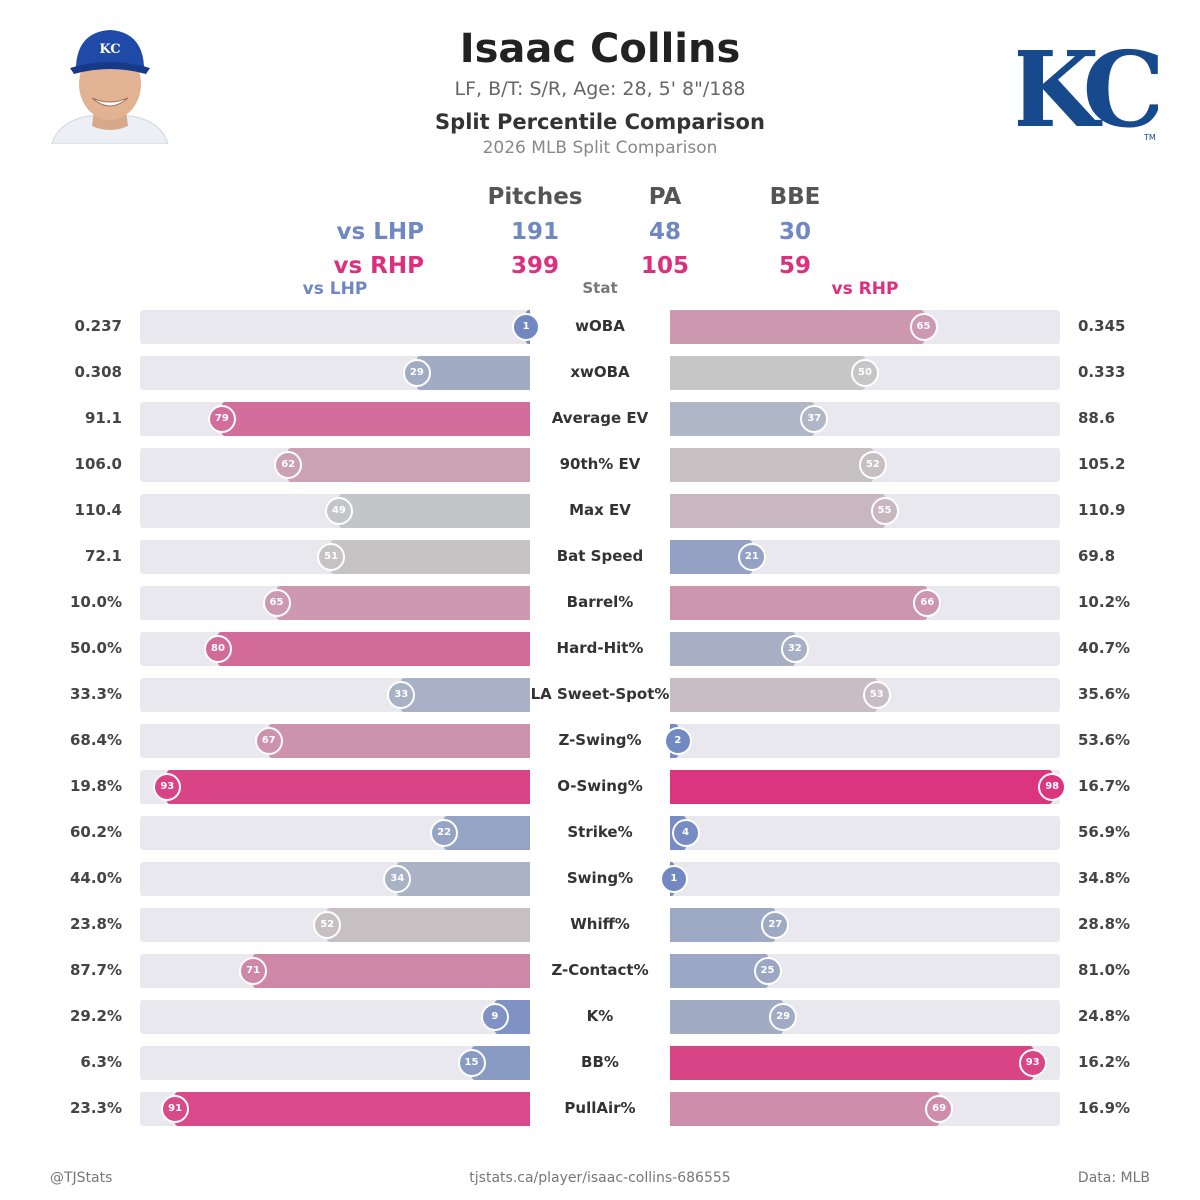 This screenshot has height=1200, width=1200. Describe the element at coordinates (600, 327) in the screenshot. I see `table-row: 0.237 1 wOBA 65 0.345` at that location.